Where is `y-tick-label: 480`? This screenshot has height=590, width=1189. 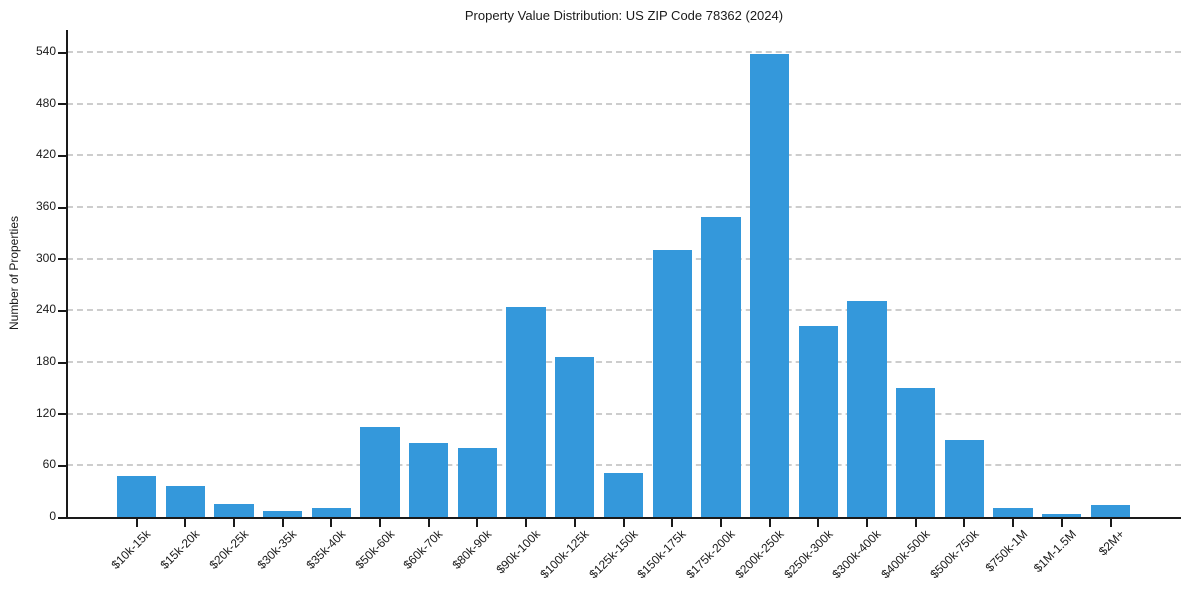 y-tick-label: 480 is located at coordinates (45, 102).